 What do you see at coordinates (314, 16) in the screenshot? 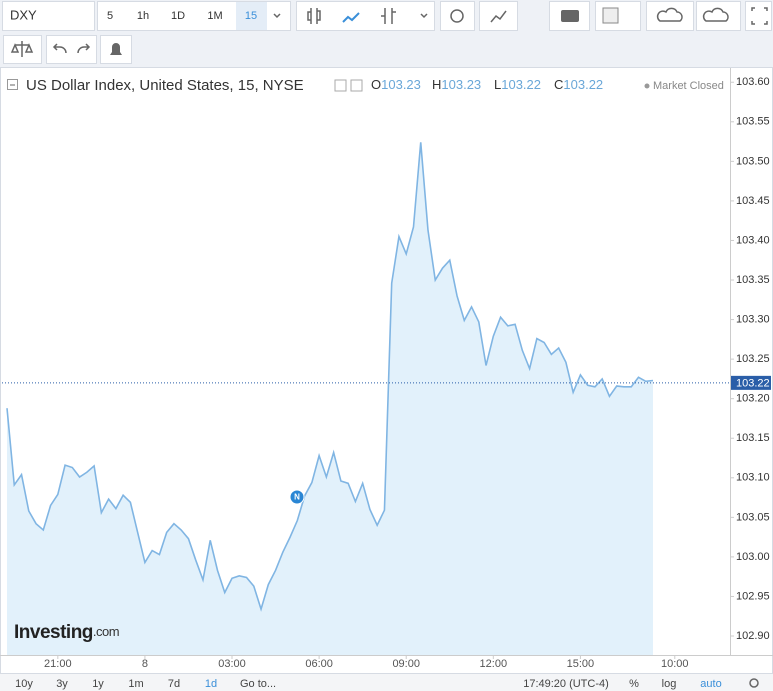
I see `candles-icon` at bounding box center [314, 16].